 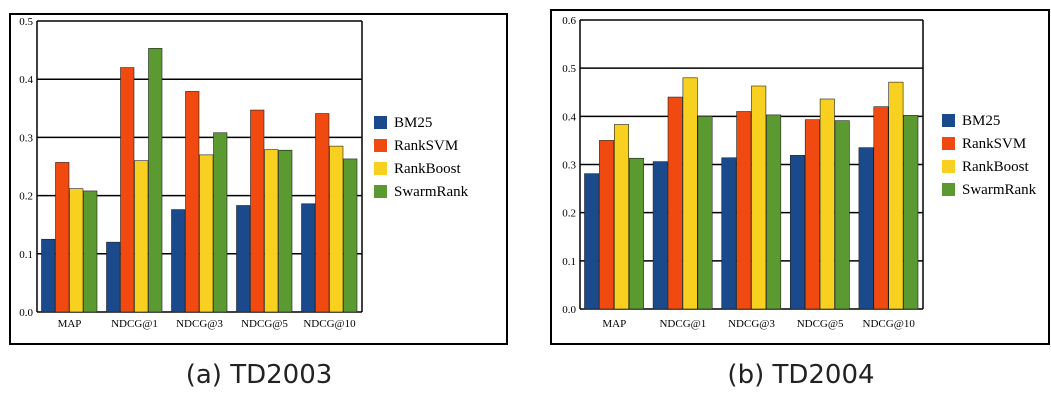 I want to click on chart-caption-td2004: (b) TD2004, so click(x=801, y=375).